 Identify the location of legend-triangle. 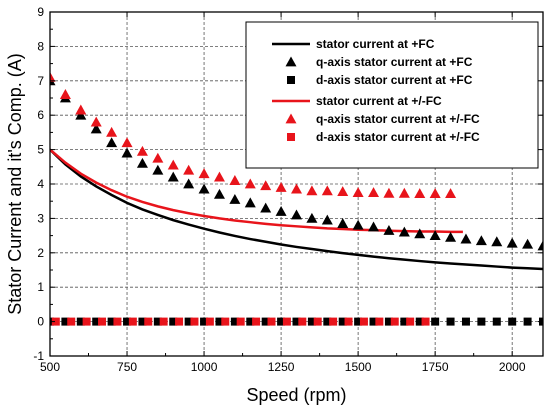
(291, 61).